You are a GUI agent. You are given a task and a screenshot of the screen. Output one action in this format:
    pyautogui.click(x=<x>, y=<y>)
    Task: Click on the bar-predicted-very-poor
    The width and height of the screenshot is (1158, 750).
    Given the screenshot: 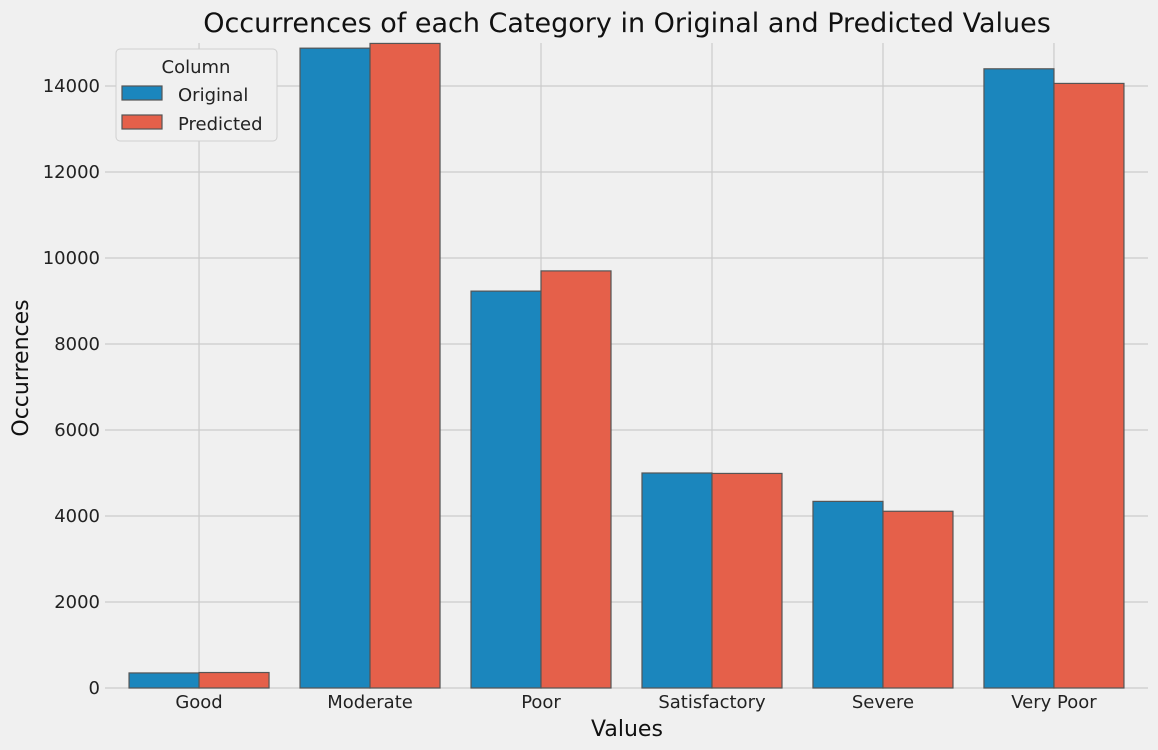 What is the action you would take?
    pyautogui.click(x=1089, y=385)
    